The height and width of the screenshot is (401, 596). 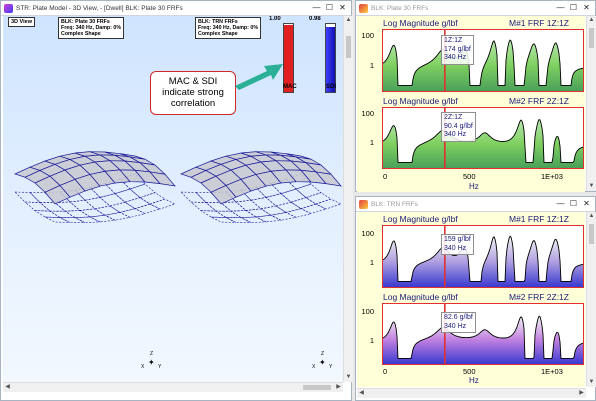 I want to click on axes-origin-icon: ✦, so click(x=151, y=362).